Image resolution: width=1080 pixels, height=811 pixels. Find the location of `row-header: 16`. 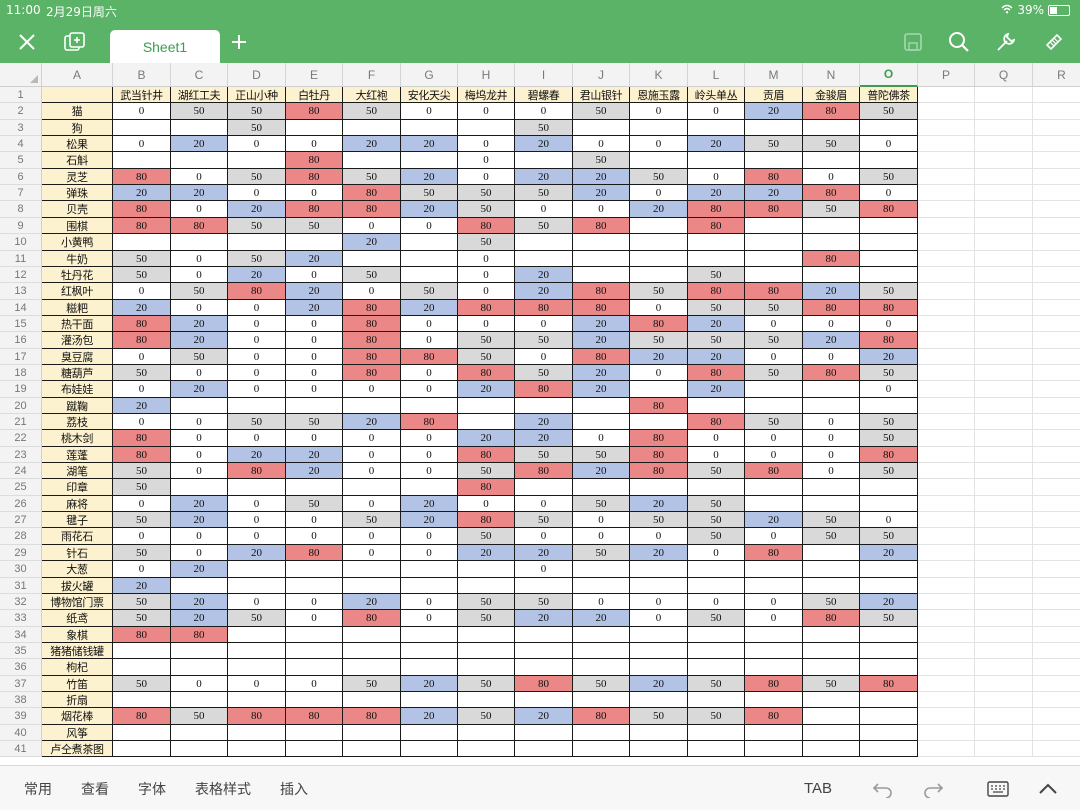

row-header: 16 is located at coordinates (21, 340).